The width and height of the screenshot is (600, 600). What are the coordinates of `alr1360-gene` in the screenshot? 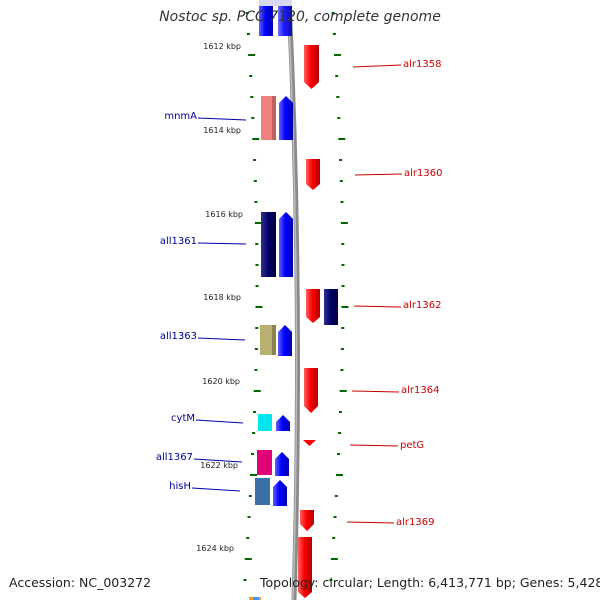 It's located at (313, 174).